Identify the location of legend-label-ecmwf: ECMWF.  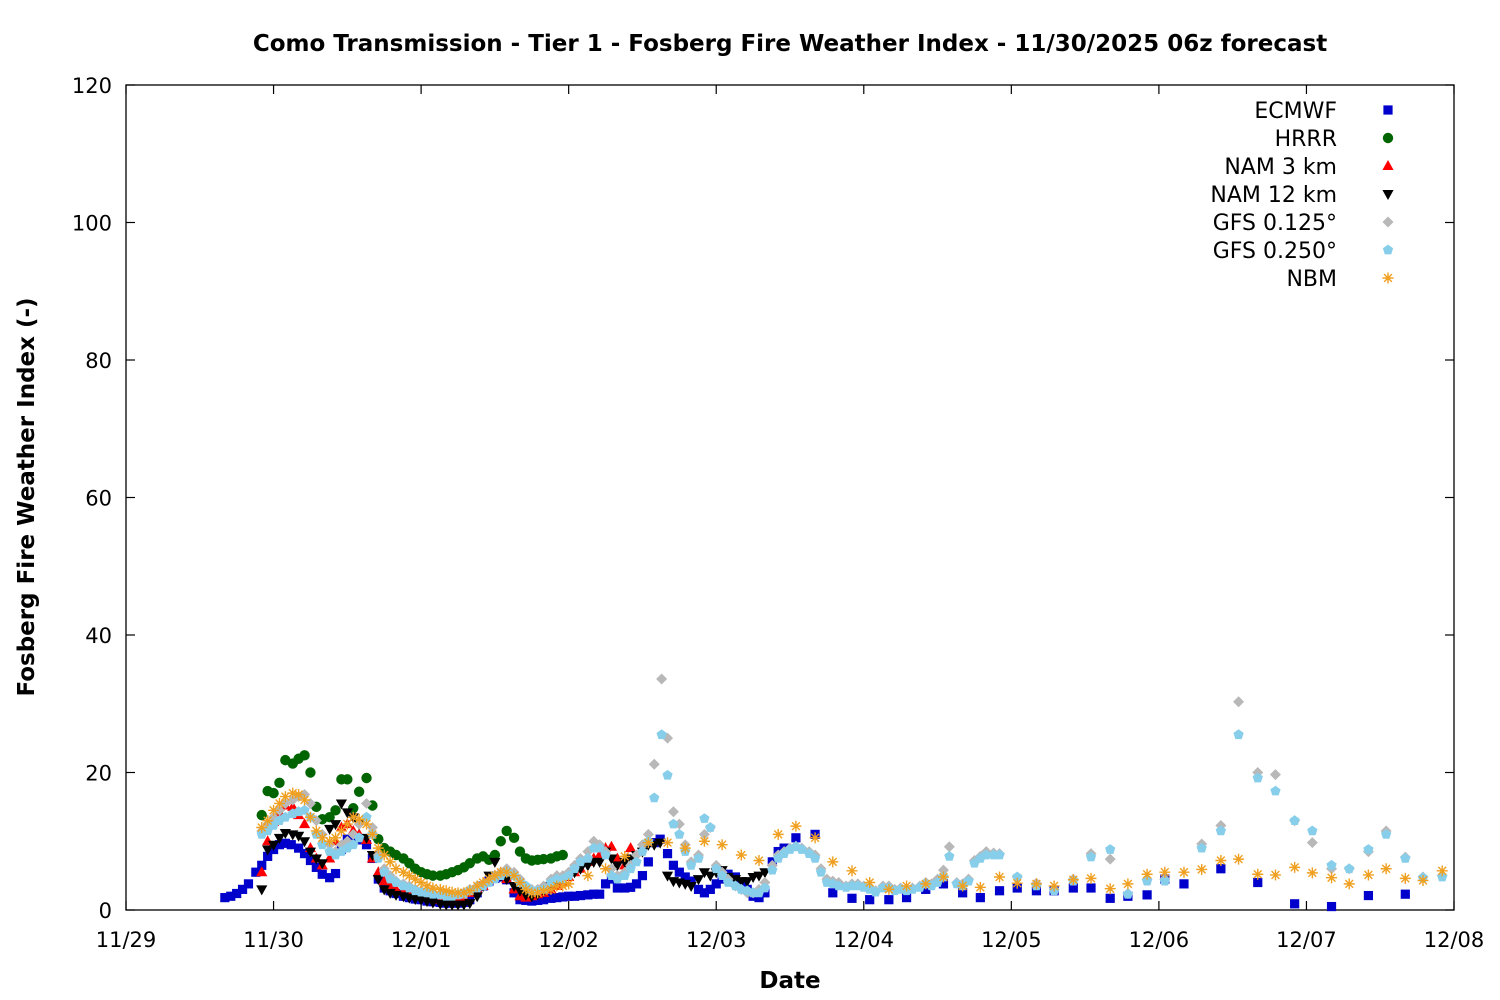
(1295, 111).